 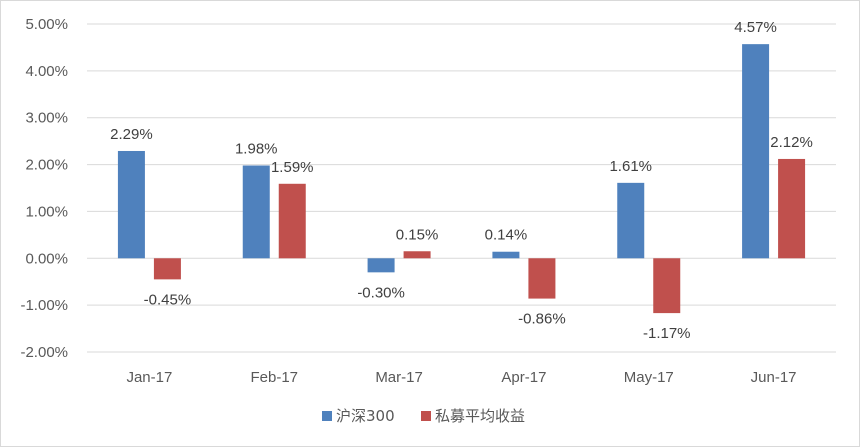 What do you see at coordinates (46, 165) in the screenshot?
I see `y-tick-label: 2.00%` at bounding box center [46, 165].